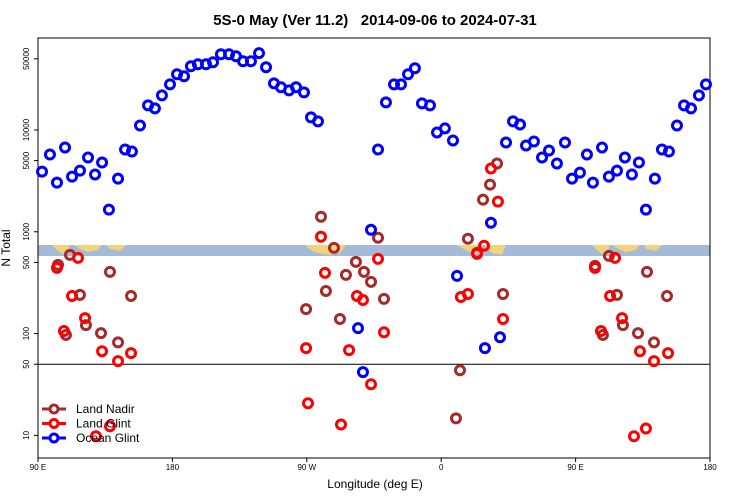 The height and width of the screenshot is (500, 750). Describe the element at coordinates (306, 467) in the screenshot. I see `x-tick-label: 90 W` at that location.